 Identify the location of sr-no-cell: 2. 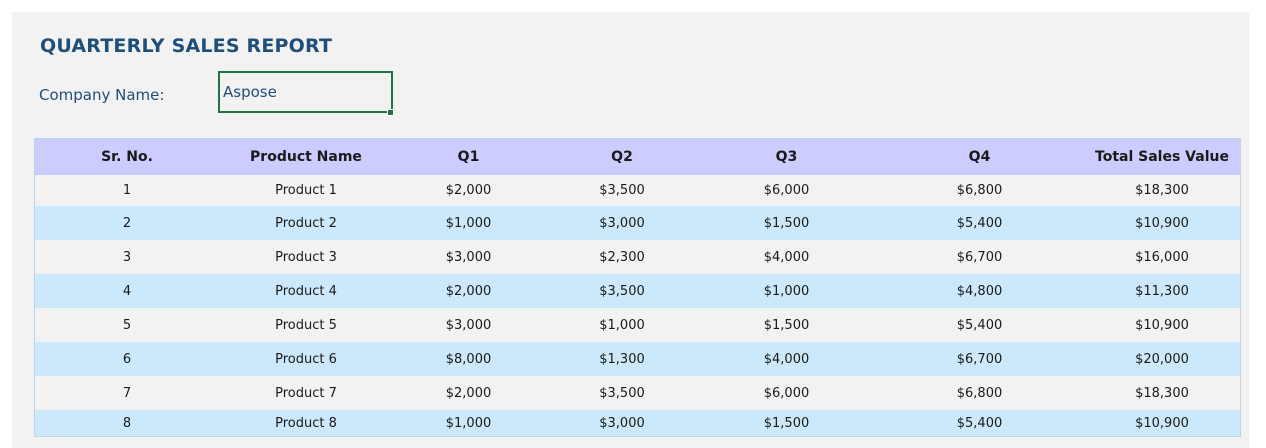
(127, 223).